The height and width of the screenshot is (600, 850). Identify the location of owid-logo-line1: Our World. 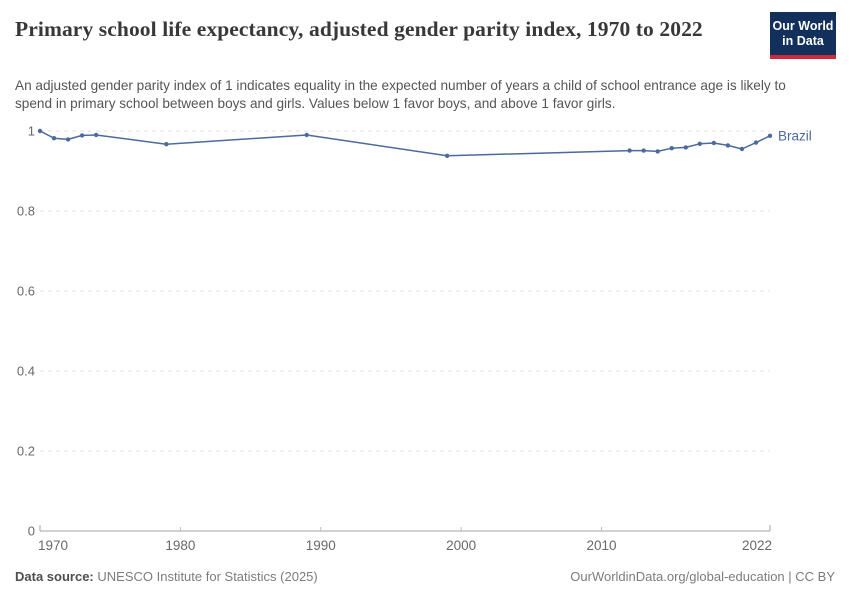
(803, 26).